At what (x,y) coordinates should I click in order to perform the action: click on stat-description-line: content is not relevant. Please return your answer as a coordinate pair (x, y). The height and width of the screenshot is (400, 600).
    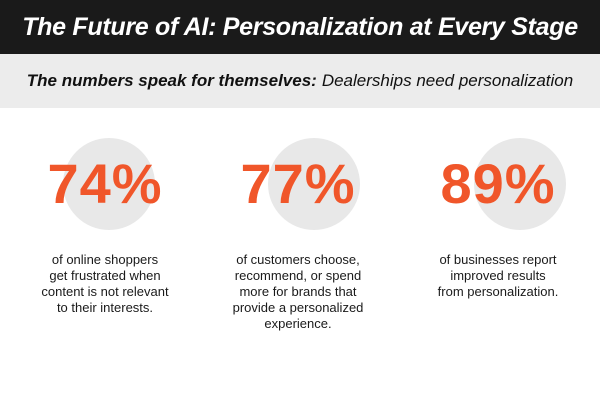
    Looking at the image, I should click on (105, 291).